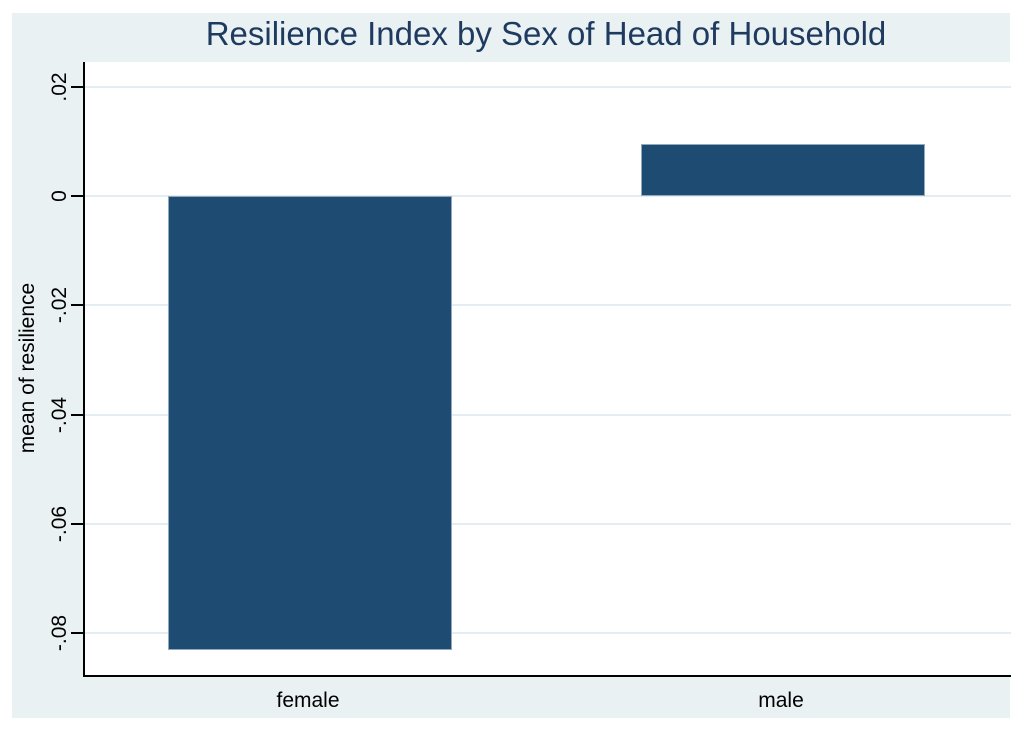 The width and height of the screenshot is (1024, 735). Describe the element at coordinates (59, 414) in the screenshot. I see `y-tick-label: -.04` at that location.